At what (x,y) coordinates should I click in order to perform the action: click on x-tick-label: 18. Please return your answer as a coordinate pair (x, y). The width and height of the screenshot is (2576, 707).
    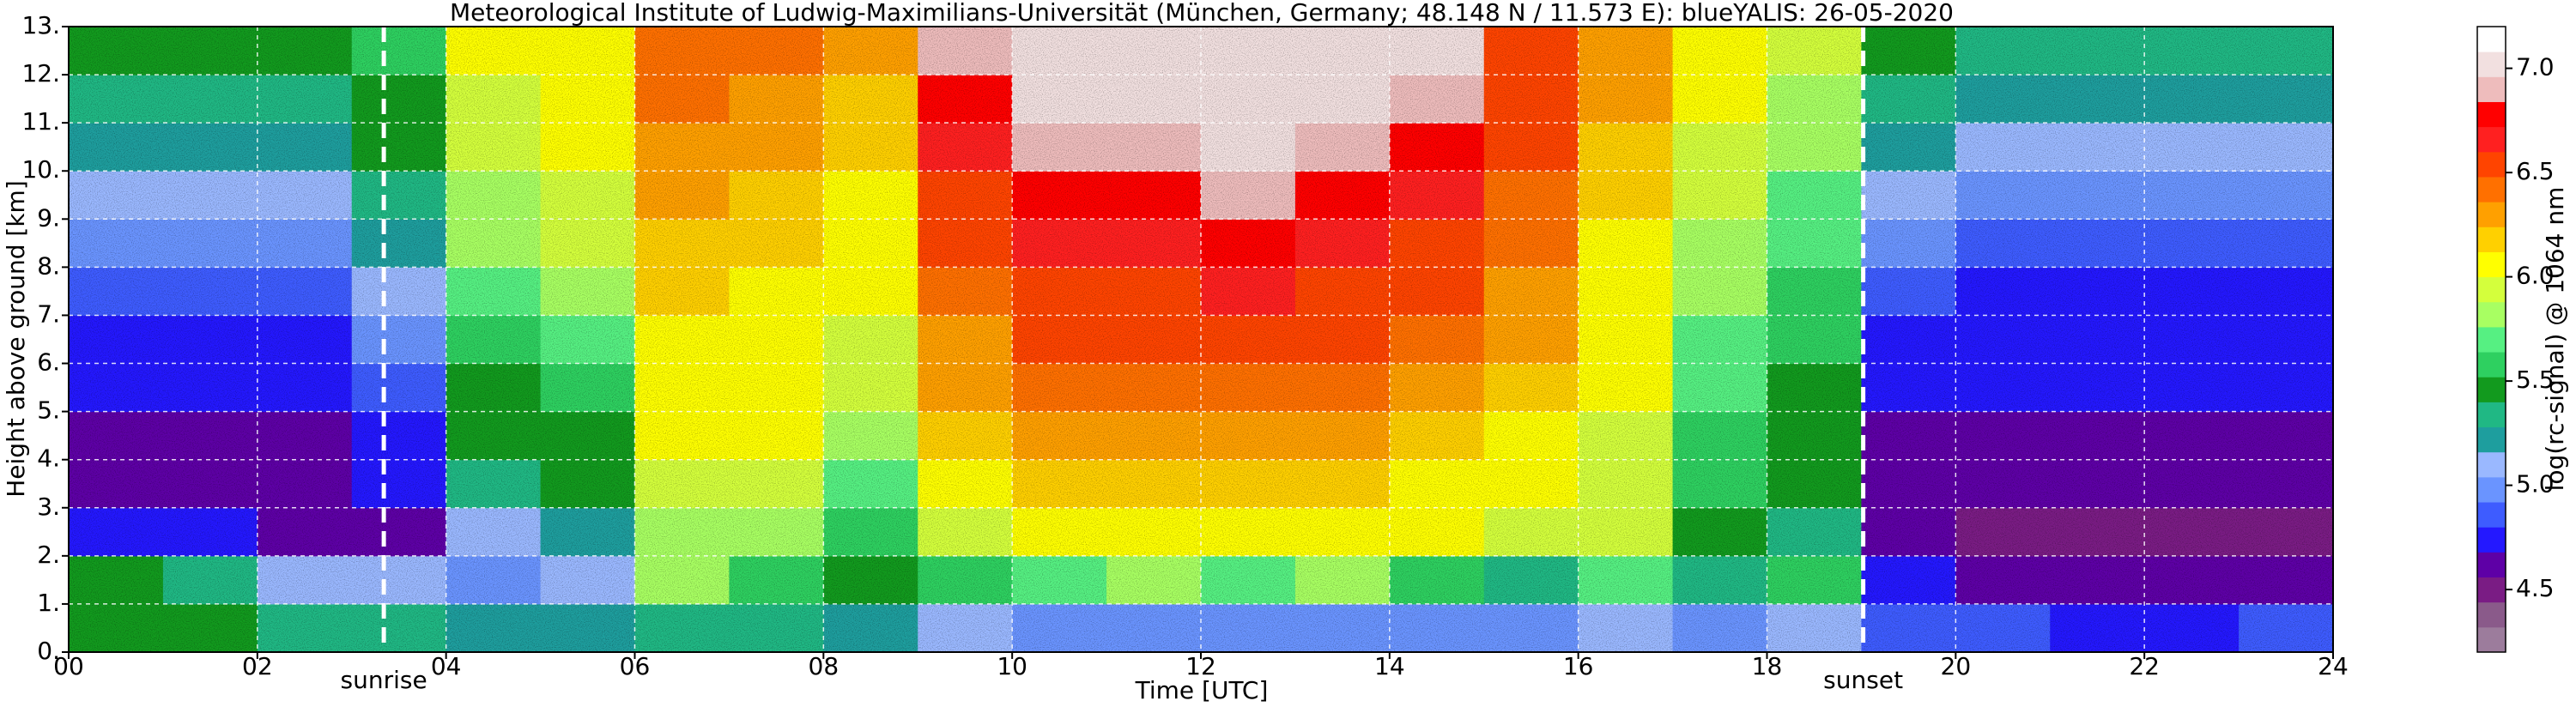
    Looking at the image, I should click on (1767, 666).